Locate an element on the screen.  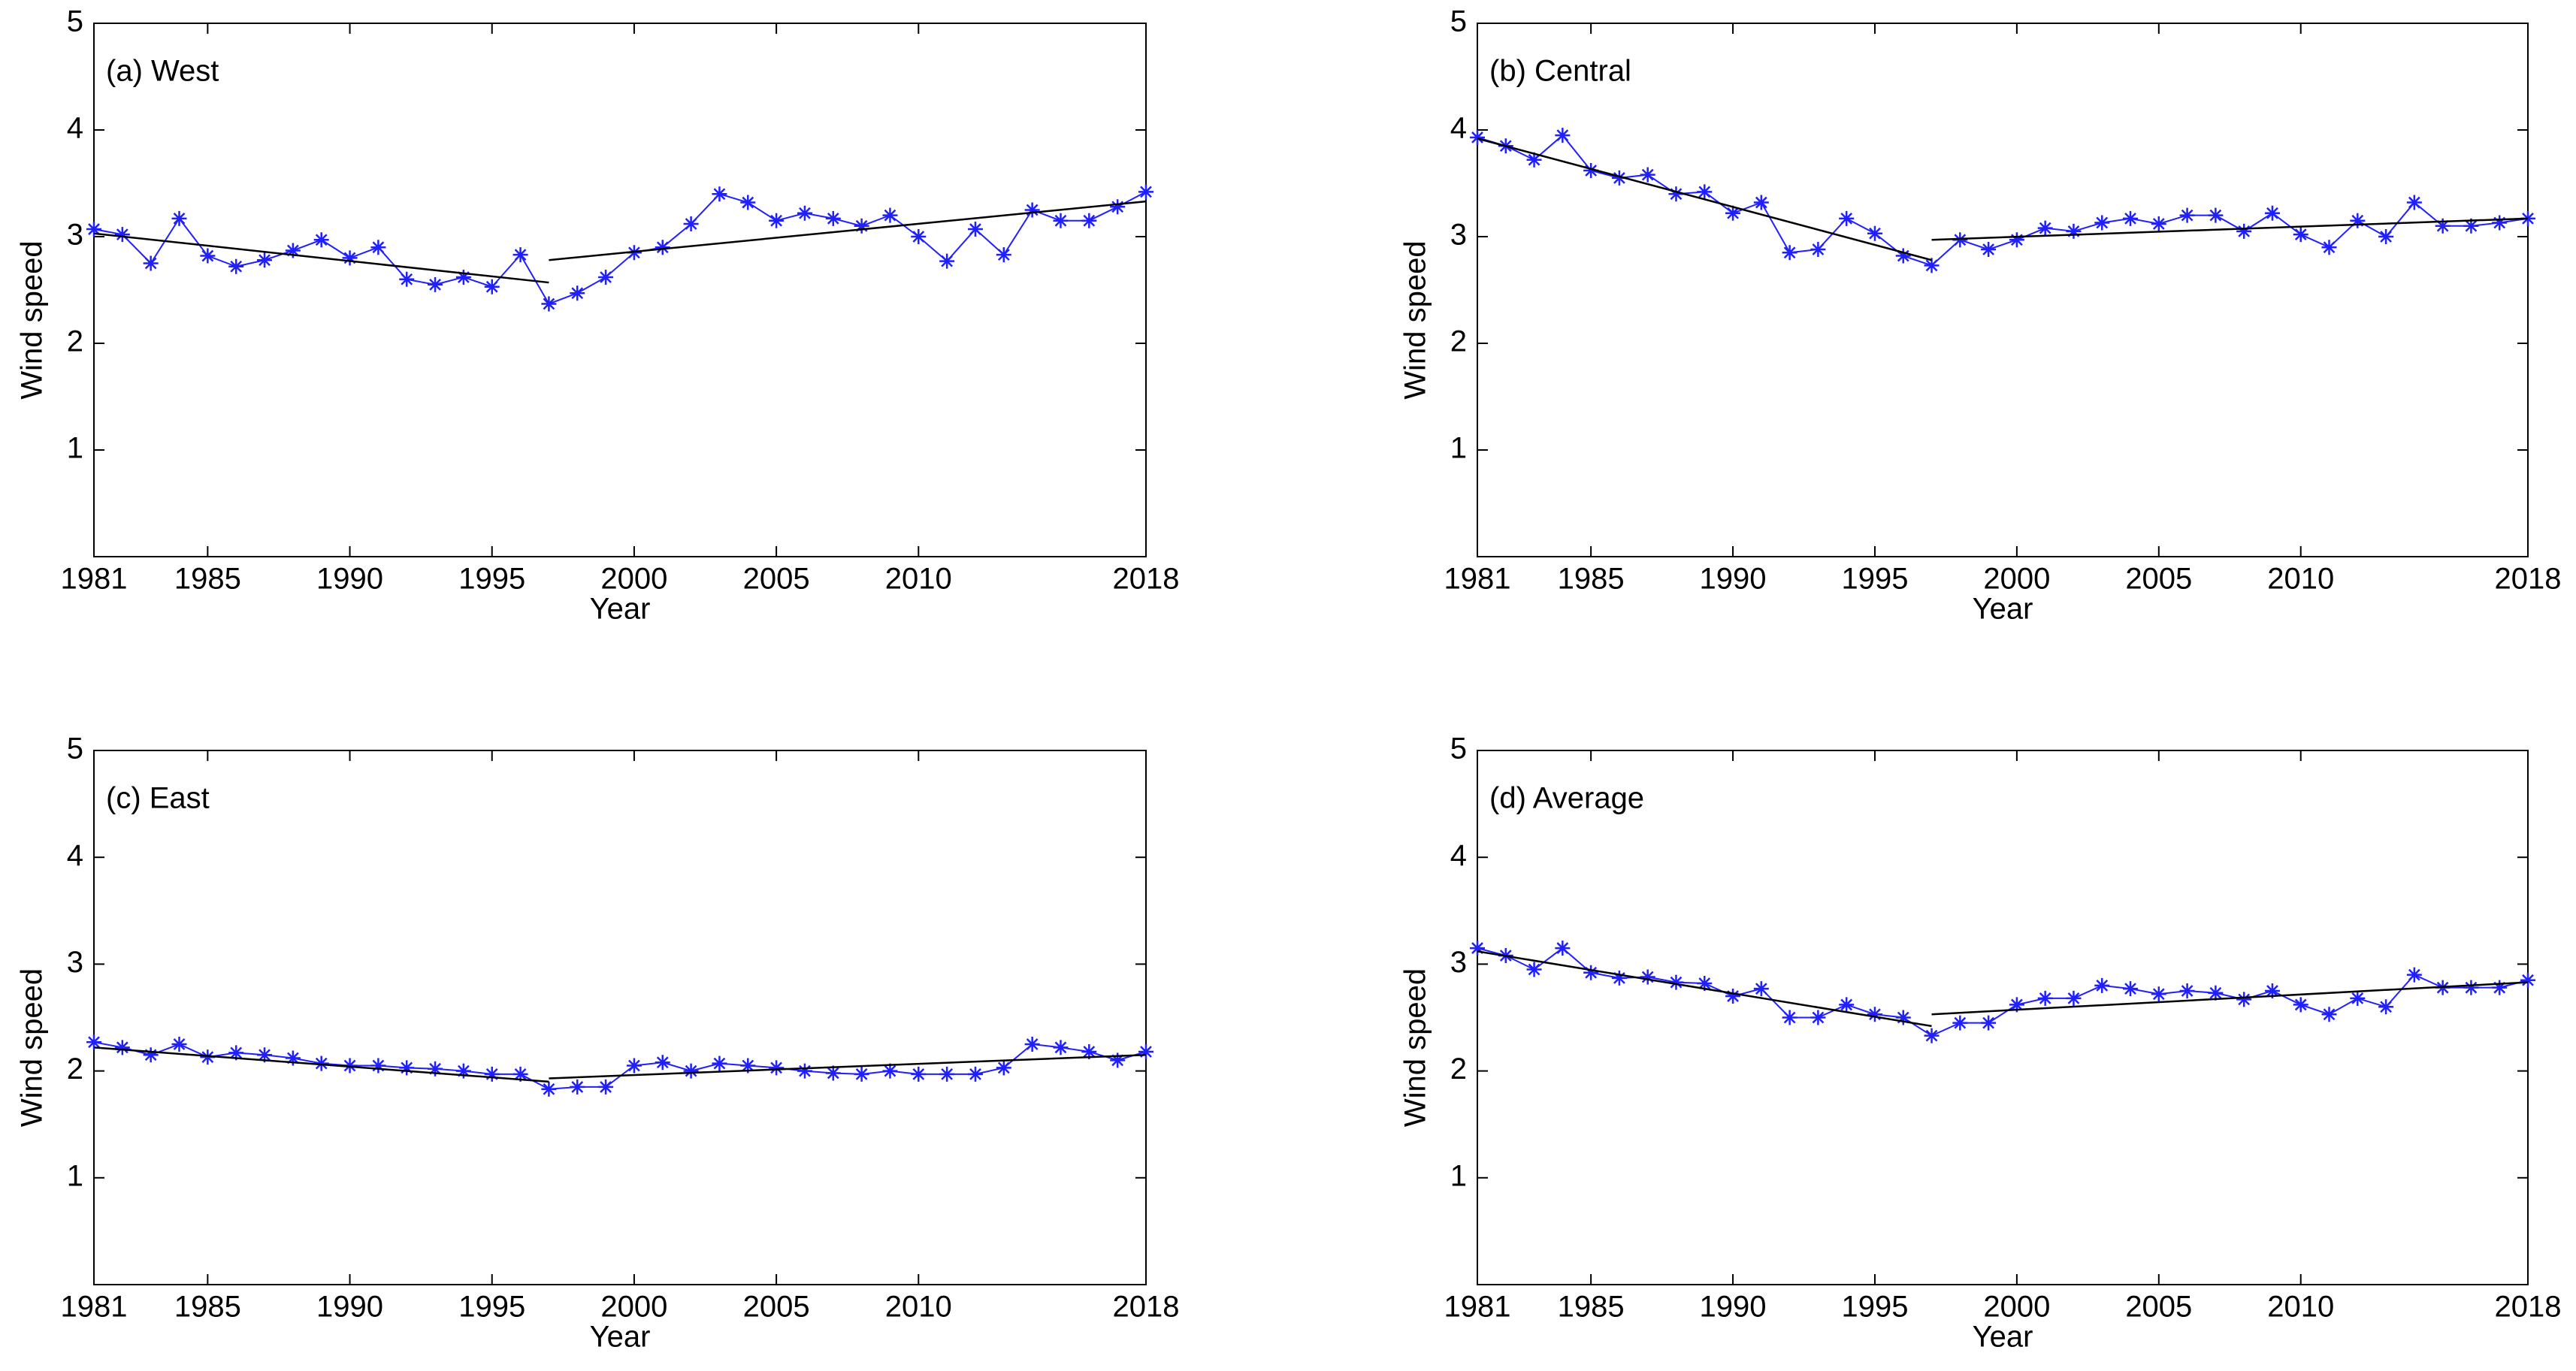
x-tick-label: 2005 is located at coordinates (2158, 1307).